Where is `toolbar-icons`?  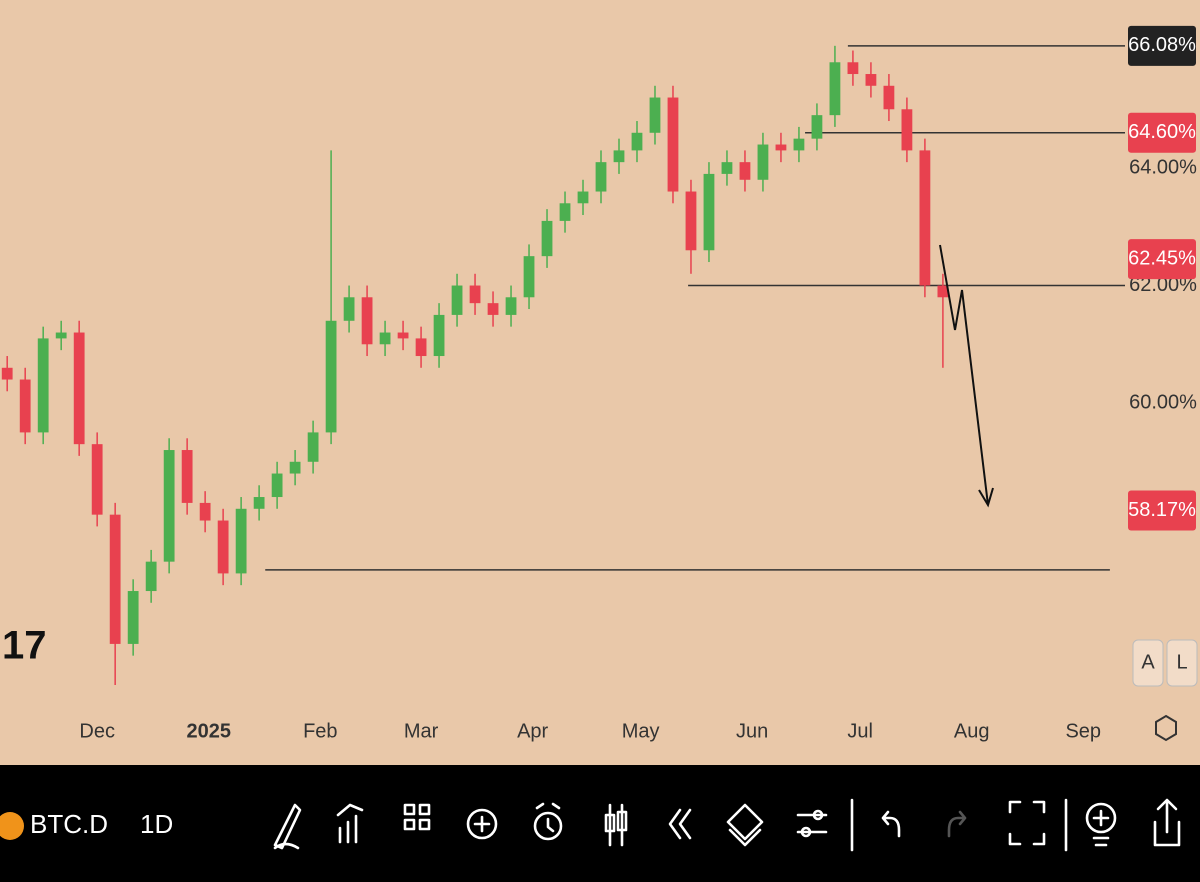 toolbar-icons is located at coordinates (727, 825).